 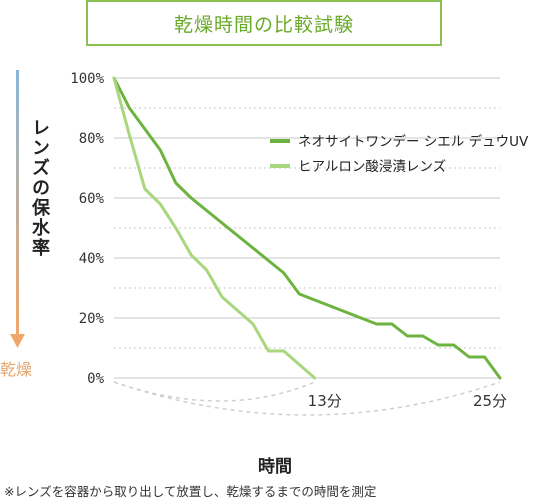 I want to click on y-tick-label: 20%, so click(x=92, y=319).